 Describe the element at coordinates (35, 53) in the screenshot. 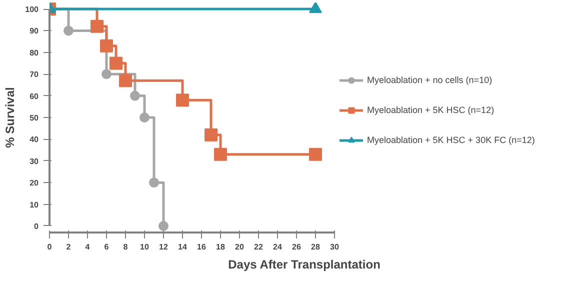

I see `y-tick-label: 80` at that location.